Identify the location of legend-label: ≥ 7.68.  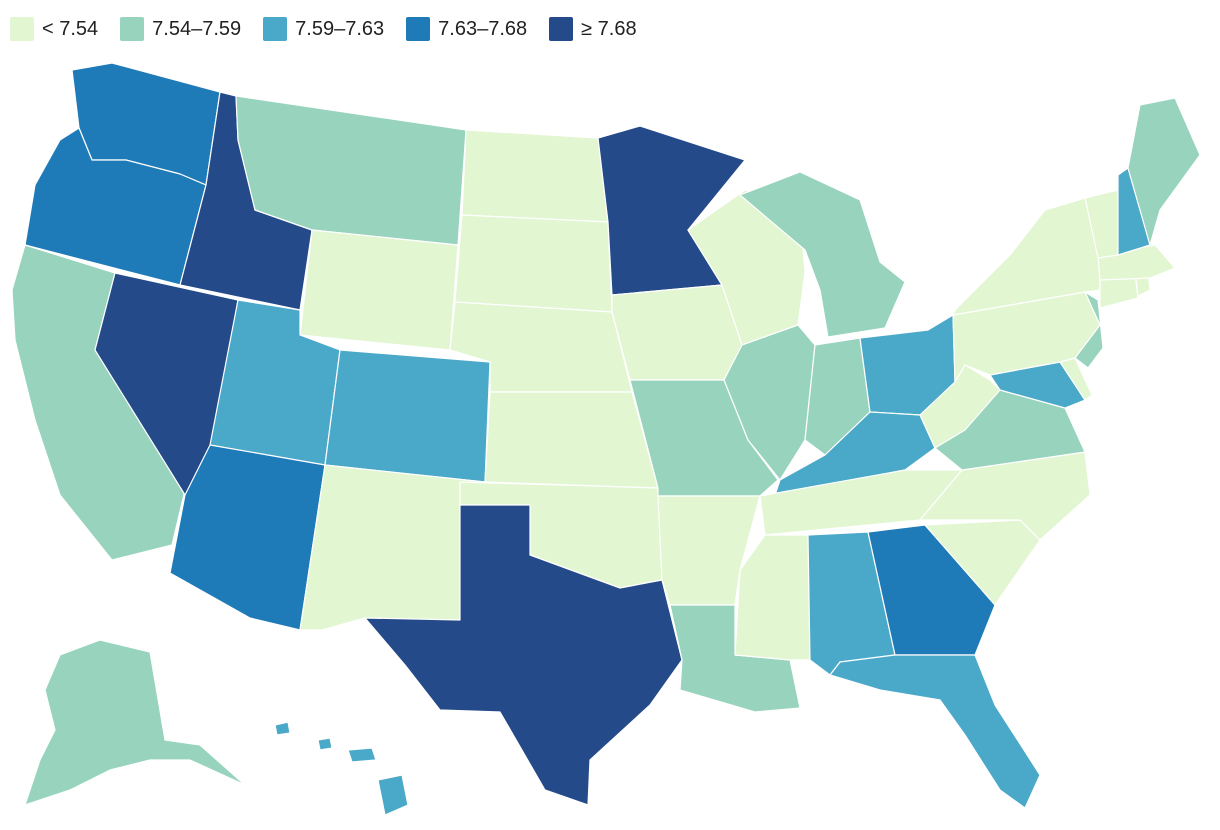
(609, 29).